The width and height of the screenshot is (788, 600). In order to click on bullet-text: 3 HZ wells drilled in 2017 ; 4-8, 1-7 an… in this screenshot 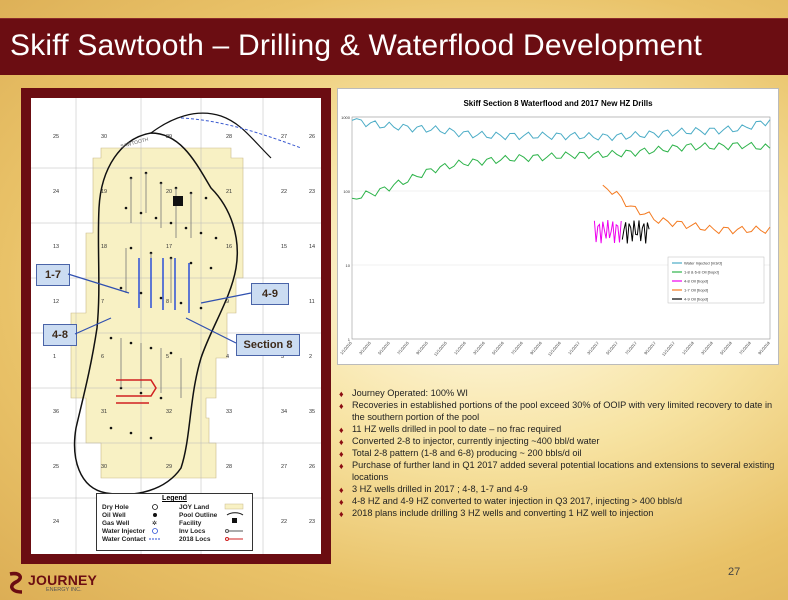, I will do `click(440, 489)`.